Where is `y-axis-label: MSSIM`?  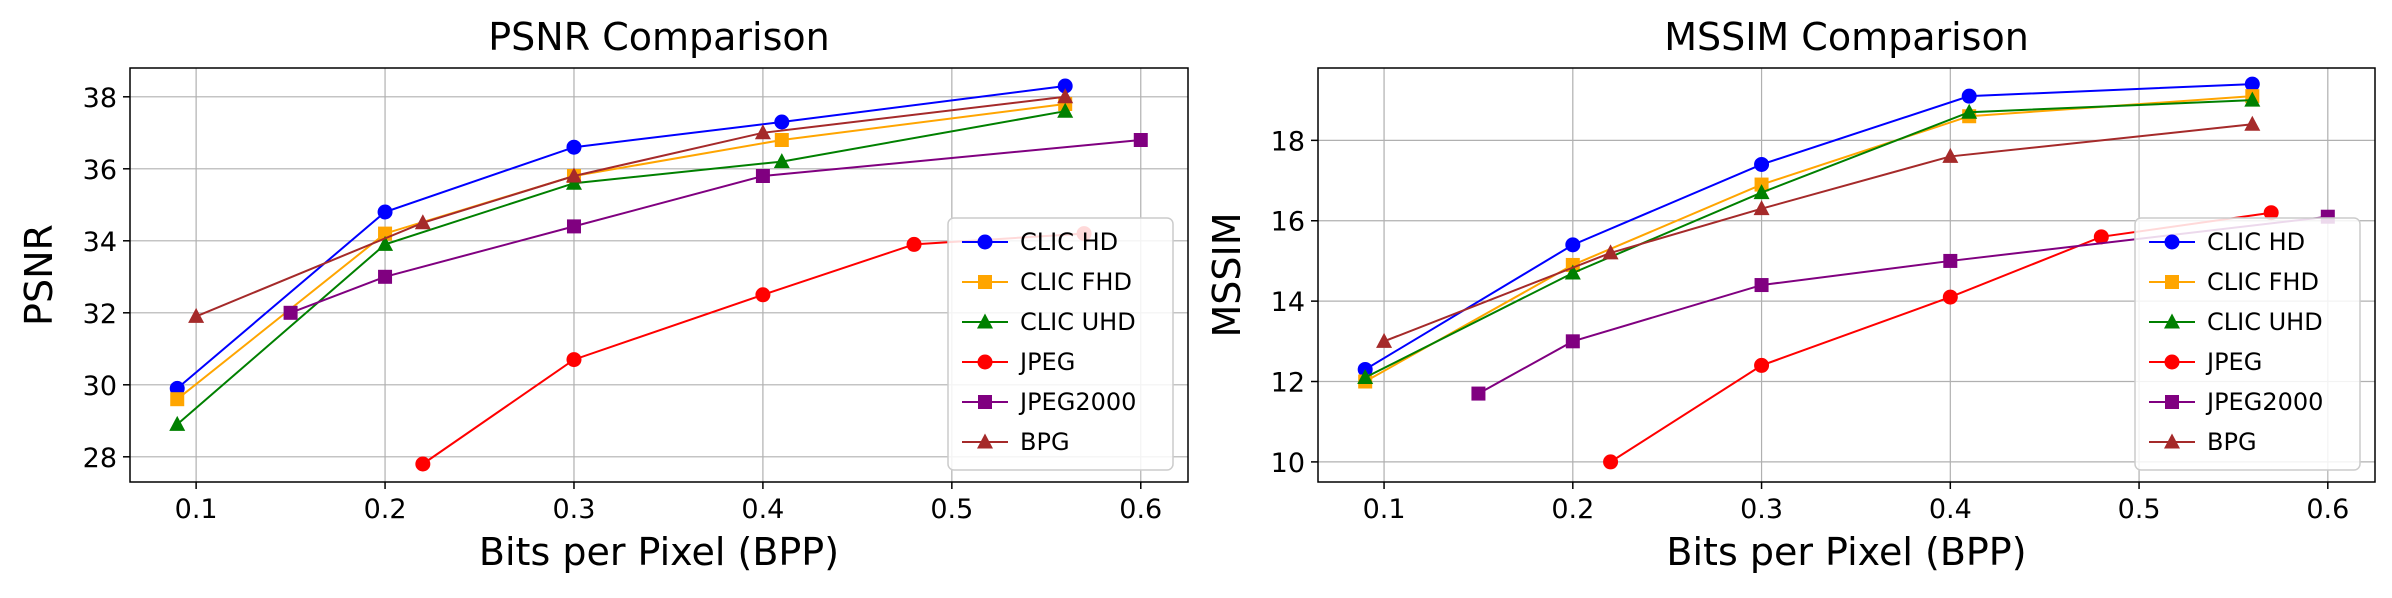
y-axis-label: MSSIM is located at coordinates (1227, 274).